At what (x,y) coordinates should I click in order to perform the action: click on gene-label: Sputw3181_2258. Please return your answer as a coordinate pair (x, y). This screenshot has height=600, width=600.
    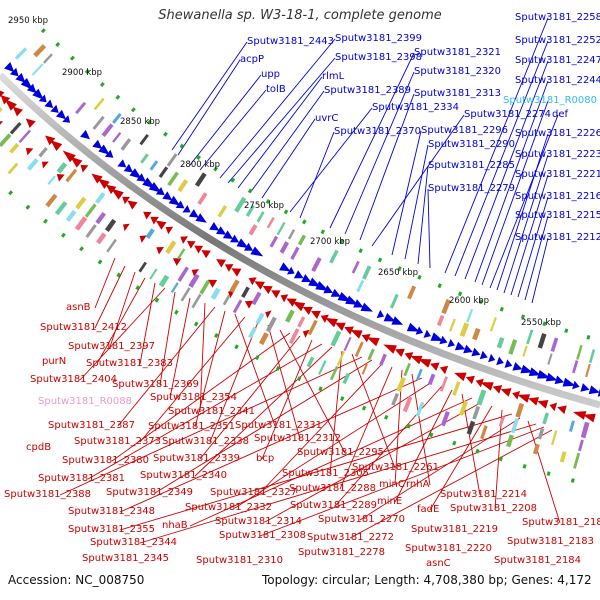
    Looking at the image, I should click on (557, 17).